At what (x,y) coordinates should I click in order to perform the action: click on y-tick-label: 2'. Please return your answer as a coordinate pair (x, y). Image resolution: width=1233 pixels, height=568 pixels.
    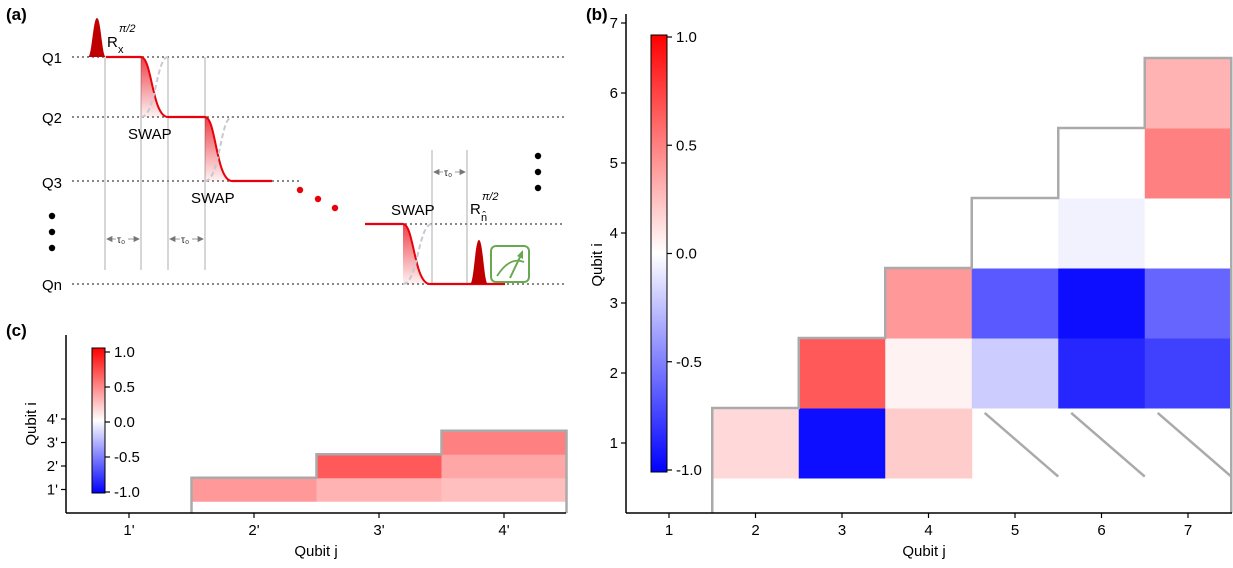
    Looking at the image, I should click on (52, 466).